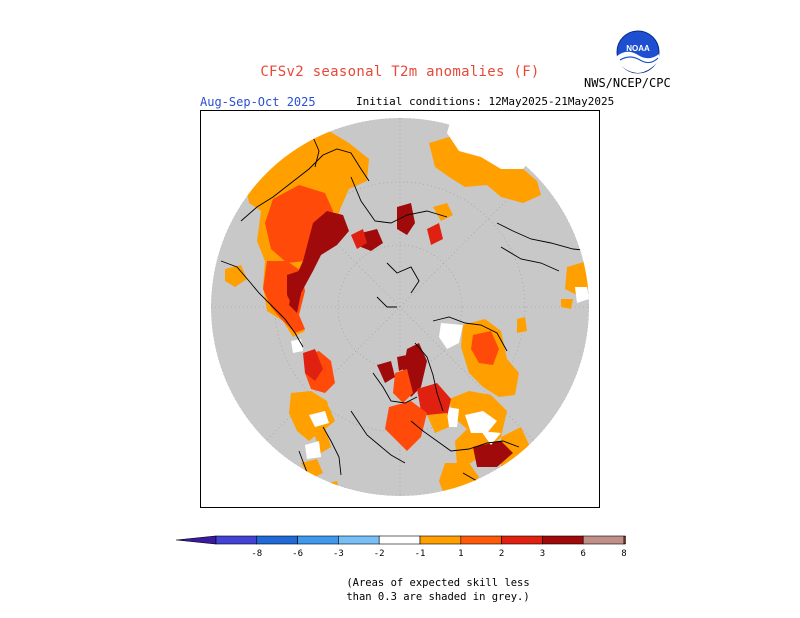 The width and height of the screenshot is (800, 618). I want to click on agency-label: NWS/NCEP/CPC, so click(627, 83).